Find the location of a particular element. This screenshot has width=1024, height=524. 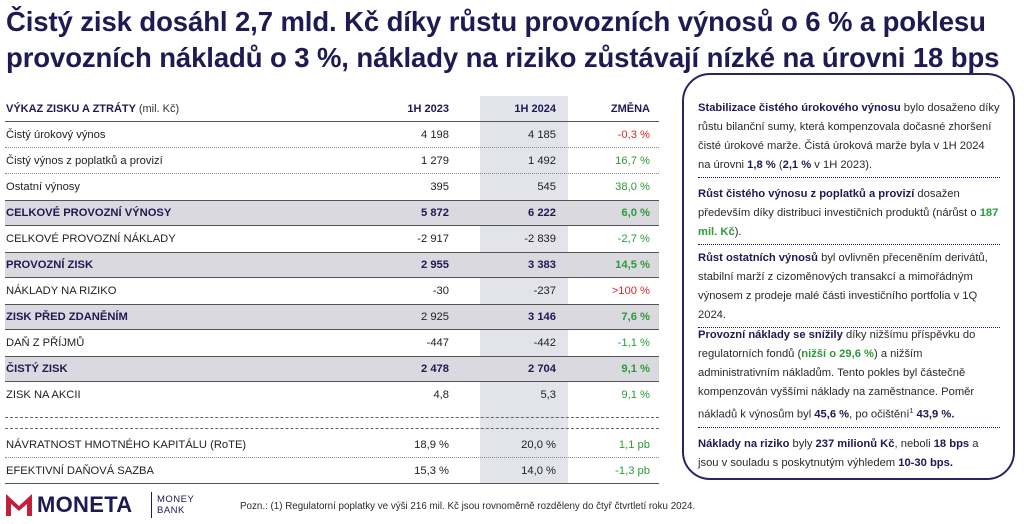

value-1h2023: 5 872 is located at coordinates (435, 213).